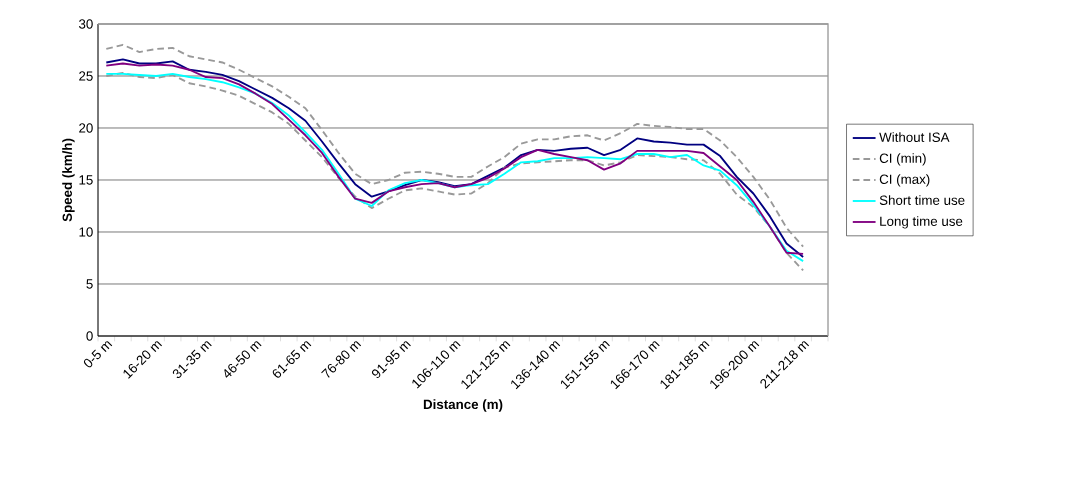 This screenshot has width=1088, height=496. Describe the element at coordinates (921, 222) in the screenshot. I see `legend-label: Long time use` at that location.